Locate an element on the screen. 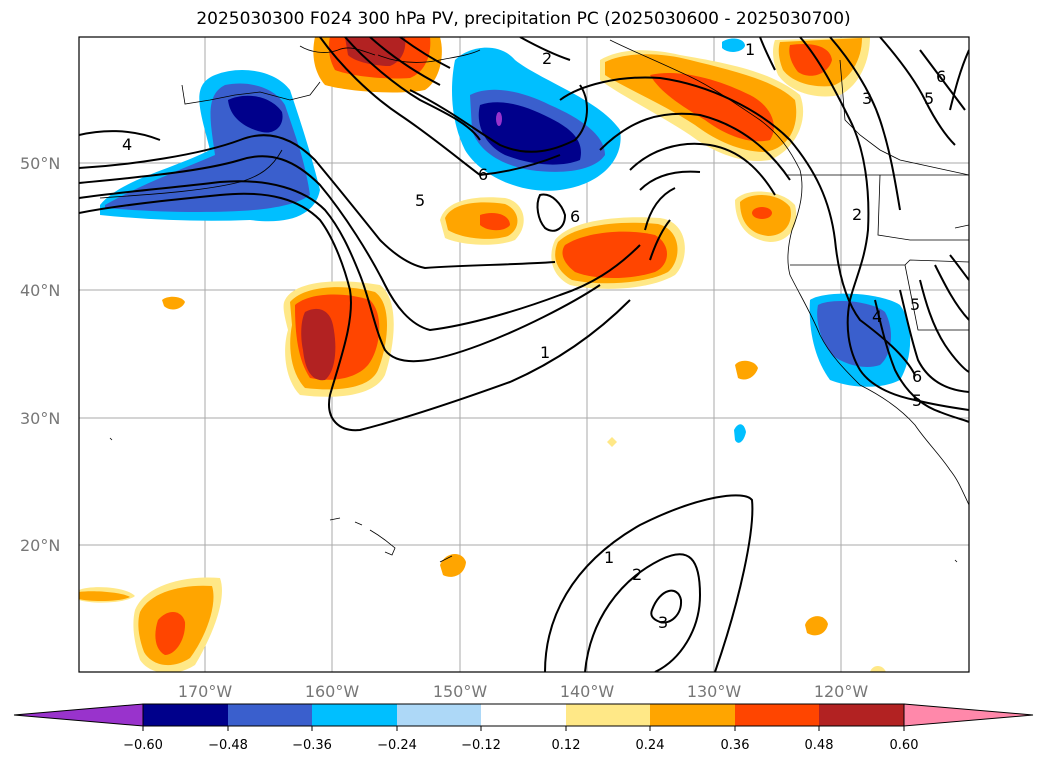  colorbar-tick-label: 0.24 is located at coordinates (650, 745).